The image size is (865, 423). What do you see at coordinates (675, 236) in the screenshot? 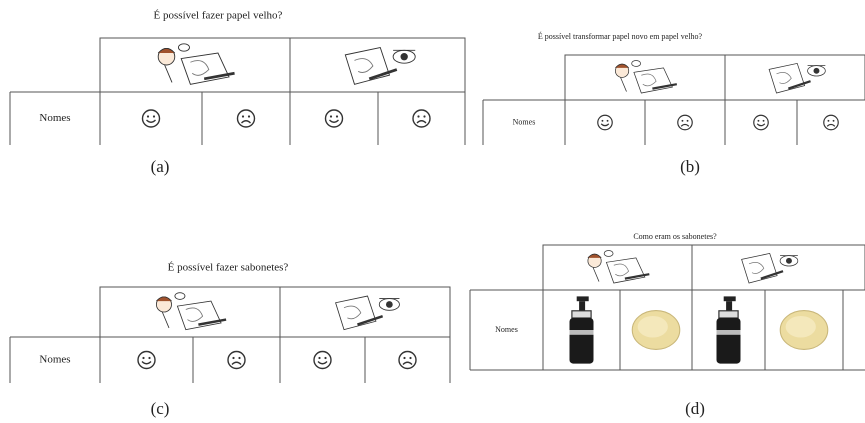
I see `panel-title: Como eram os sabonetes?` at bounding box center [675, 236].